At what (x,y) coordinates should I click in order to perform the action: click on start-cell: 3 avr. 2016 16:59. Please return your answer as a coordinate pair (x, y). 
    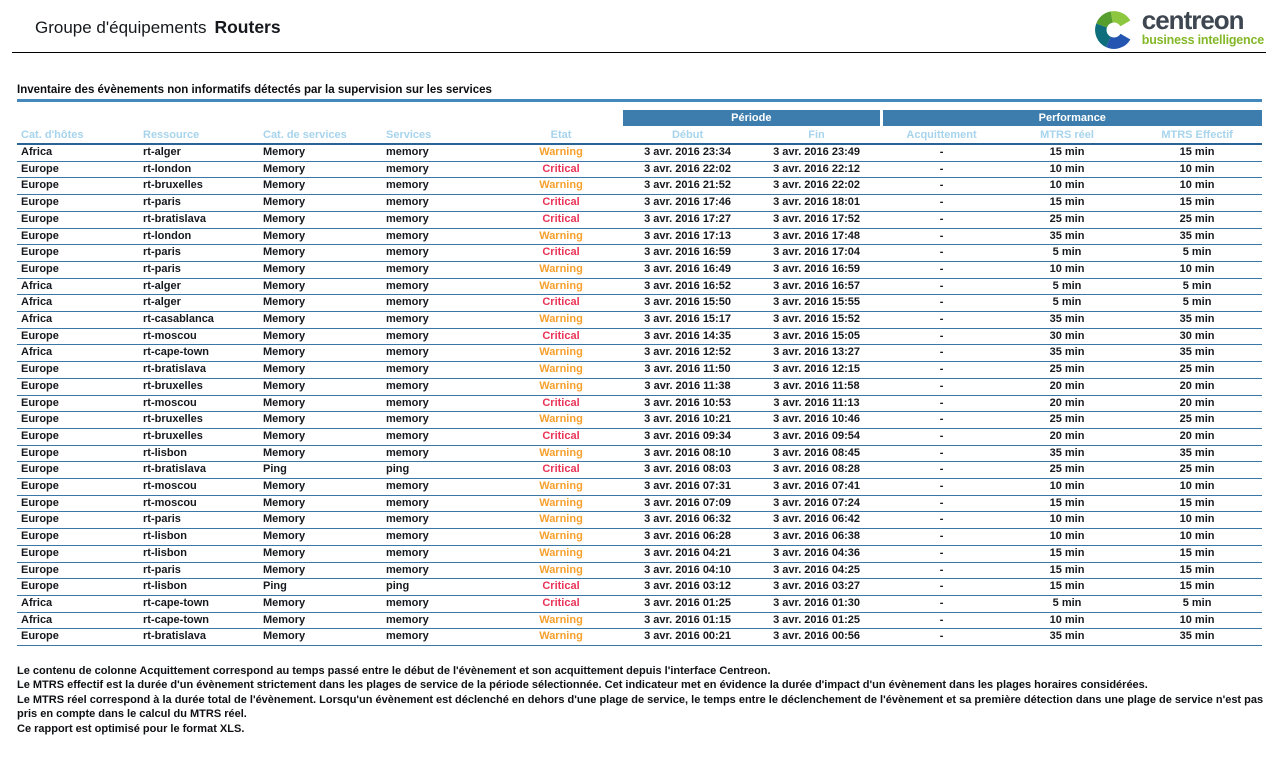
    Looking at the image, I should click on (688, 253).